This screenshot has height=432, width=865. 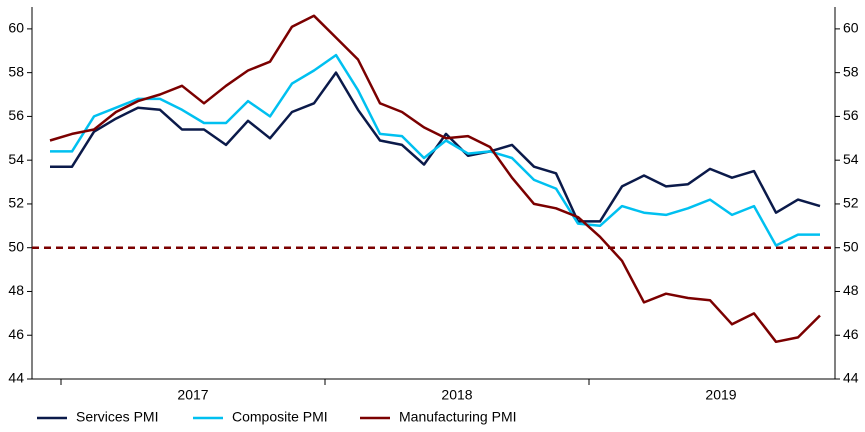 What do you see at coordinates (16, 71) in the screenshot?
I see `y-tick-label: 58` at bounding box center [16, 71].